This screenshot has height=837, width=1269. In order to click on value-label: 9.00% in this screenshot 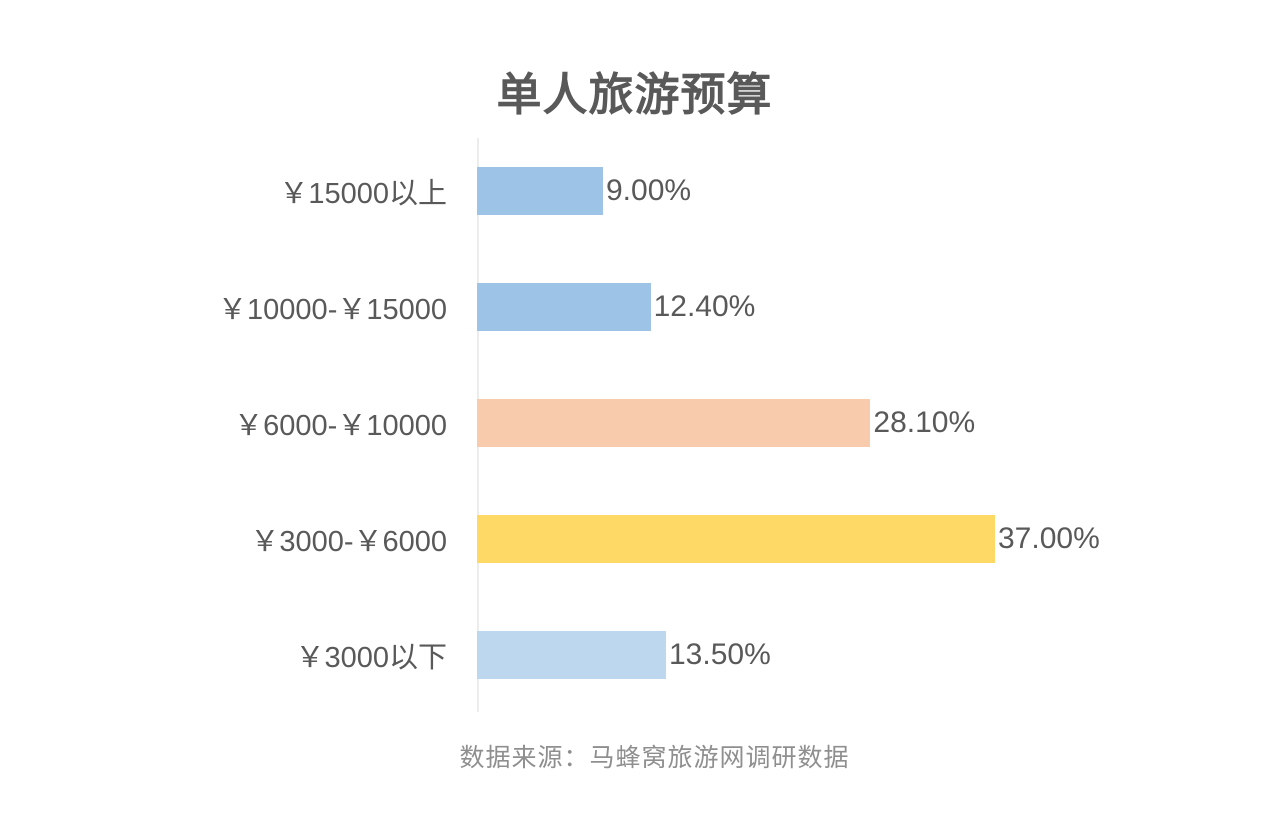, I will do `click(649, 190)`.